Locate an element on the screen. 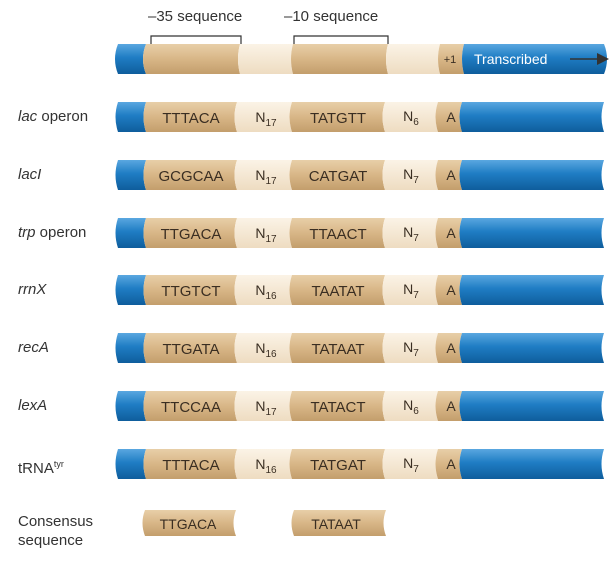 This screenshot has height=568, width=616. minus35-sequence-text: GCGCAA is located at coordinates (190, 176).